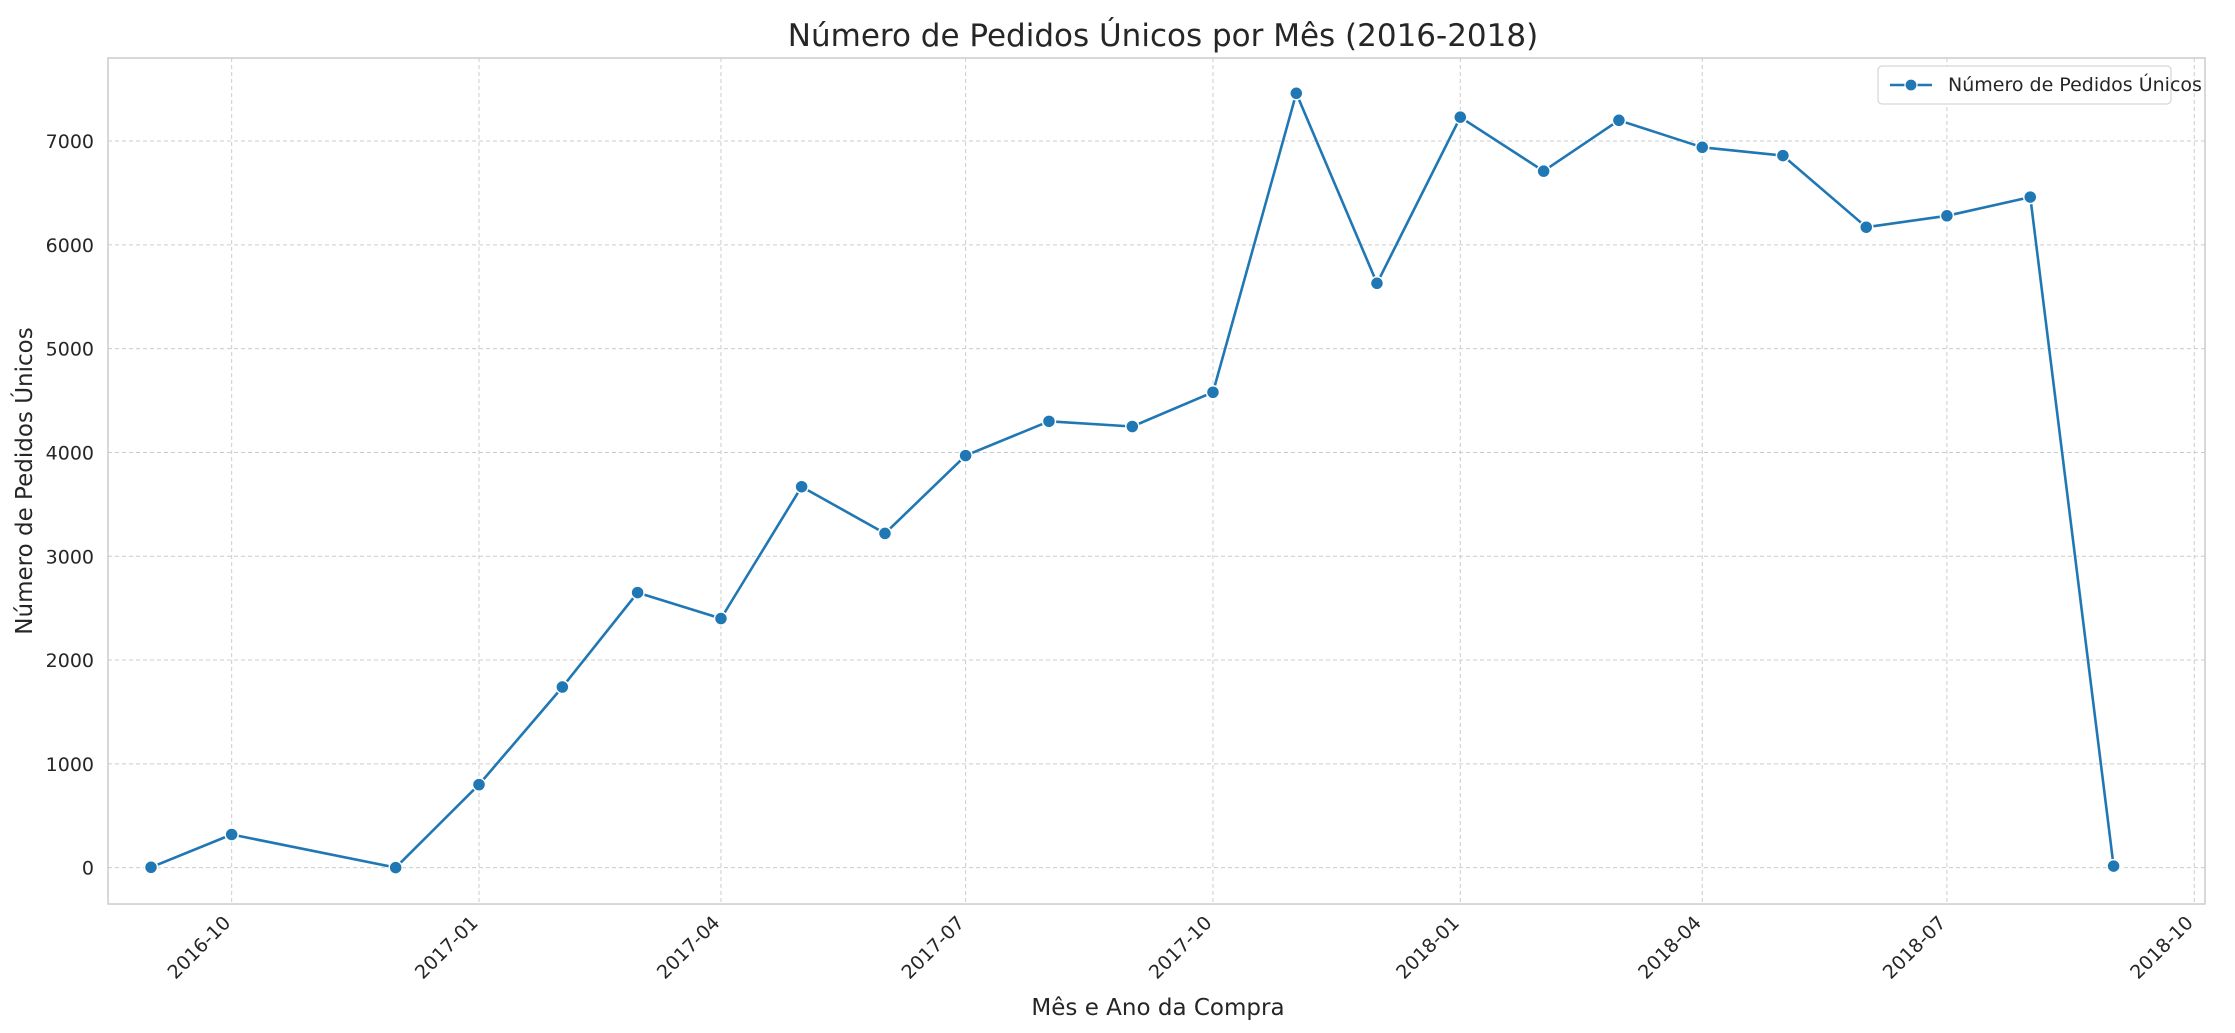 This screenshot has height=1033, width=2235. I want to click on x-tick-label: 2018-01, so click(1428, 948).